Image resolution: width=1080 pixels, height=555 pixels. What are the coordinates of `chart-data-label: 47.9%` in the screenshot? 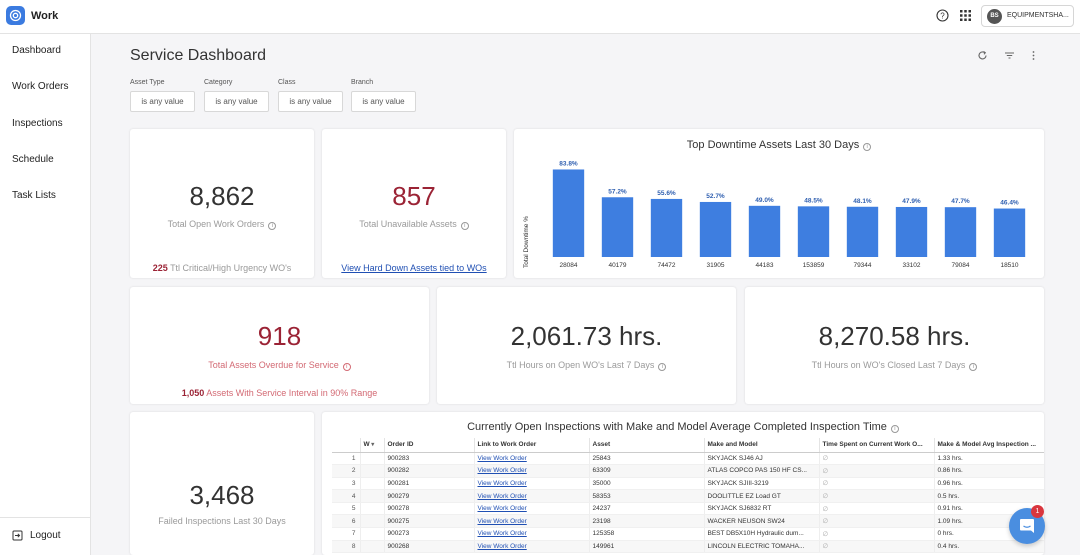 It's located at (911, 201).